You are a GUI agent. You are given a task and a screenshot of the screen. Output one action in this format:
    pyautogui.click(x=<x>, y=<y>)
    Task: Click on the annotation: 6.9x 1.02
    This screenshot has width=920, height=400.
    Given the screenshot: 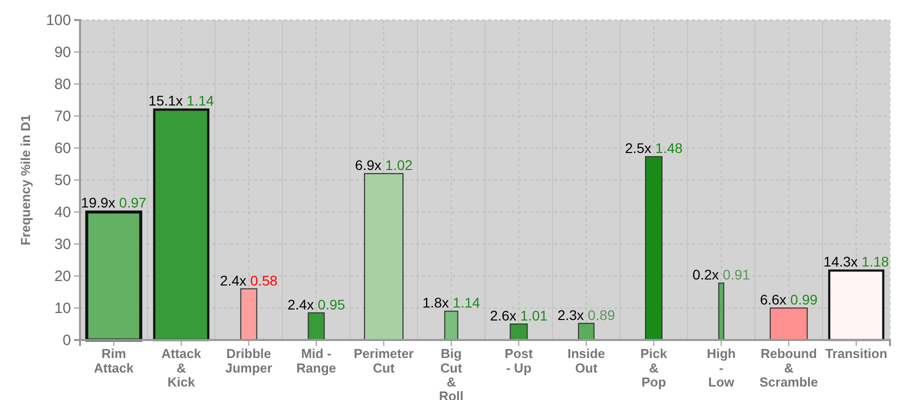 What is the action you would take?
    pyautogui.click(x=383, y=165)
    